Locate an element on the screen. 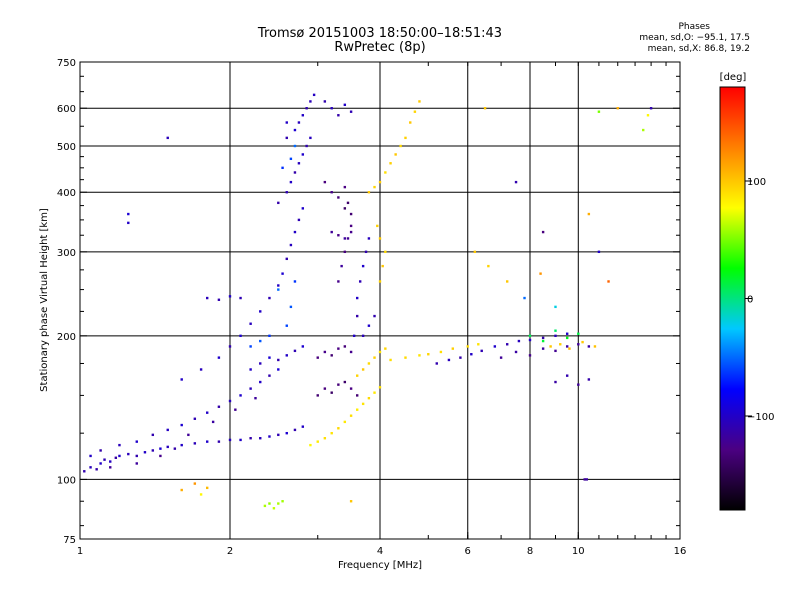 The image size is (800, 600). x-tick-label: 16 is located at coordinates (680, 551).